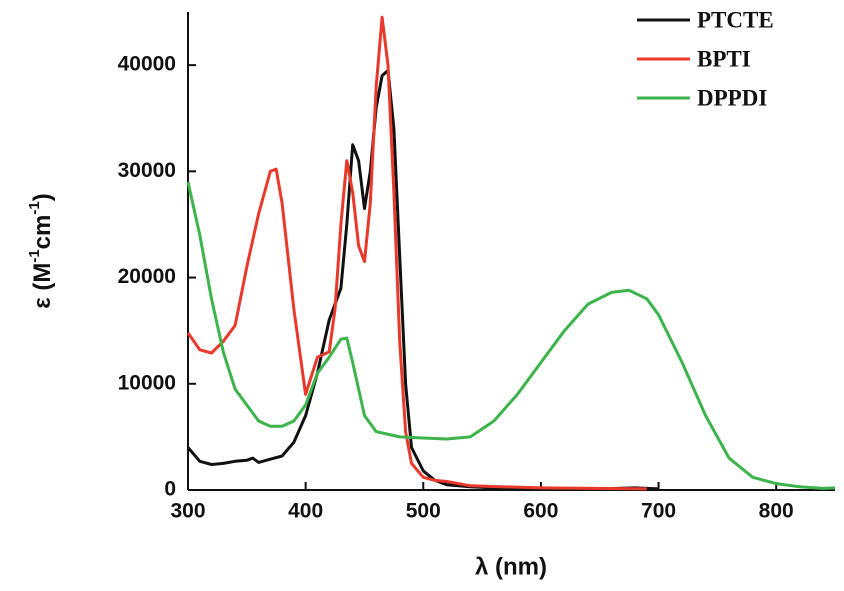  What do you see at coordinates (540, 511) in the screenshot?
I see `x-tick-label: 600` at bounding box center [540, 511].